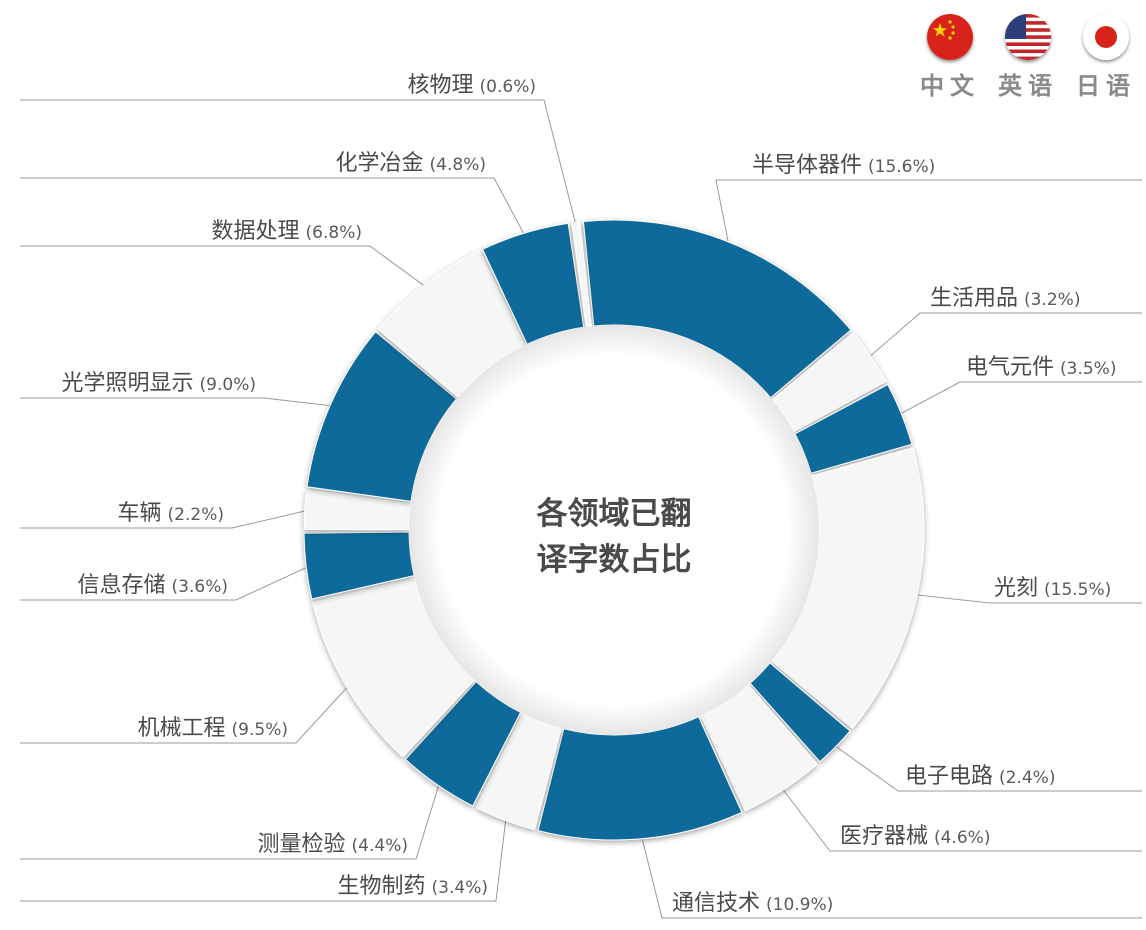  I want to click on slice-label-6: 通信技术 (10.9%), so click(752, 903).